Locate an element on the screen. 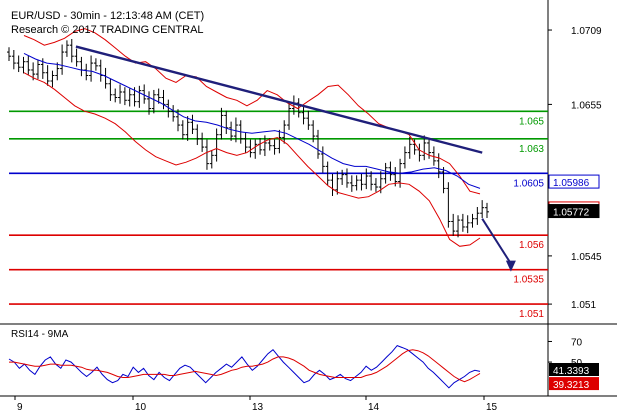 The image size is (617, 420). level-label: 1.051 is located at coordinates (531, 314).